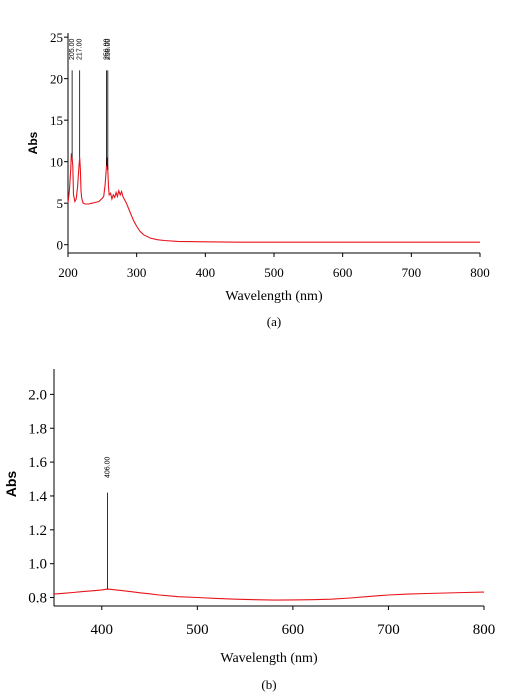 This screenshot has height=697, width=514. Describe the element at coordinates (37, 599) in the screenshot. I see `y-tick-label: 0.8` at that location.